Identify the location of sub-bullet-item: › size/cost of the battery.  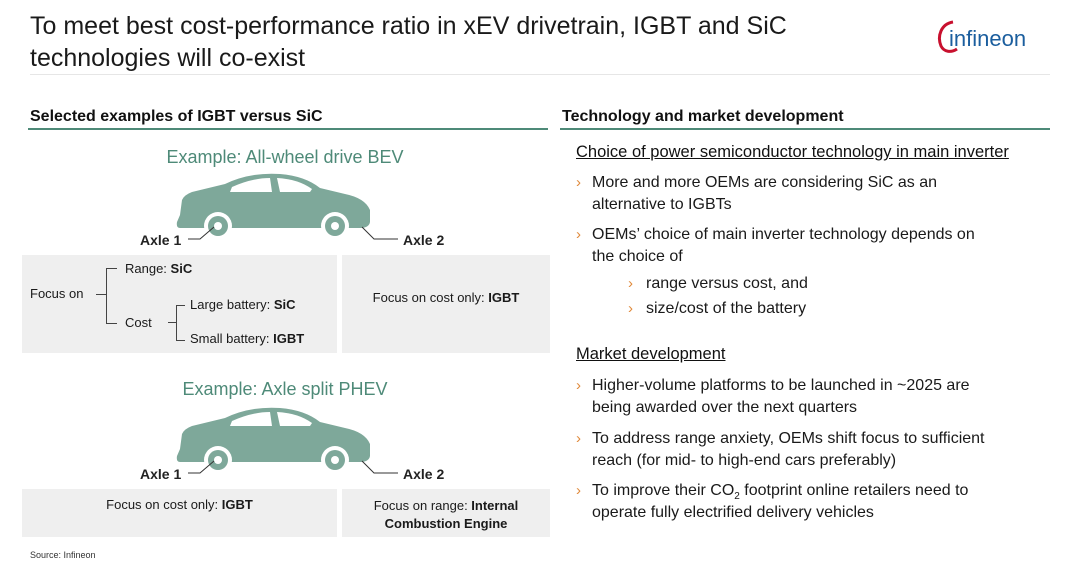
(717, 308).